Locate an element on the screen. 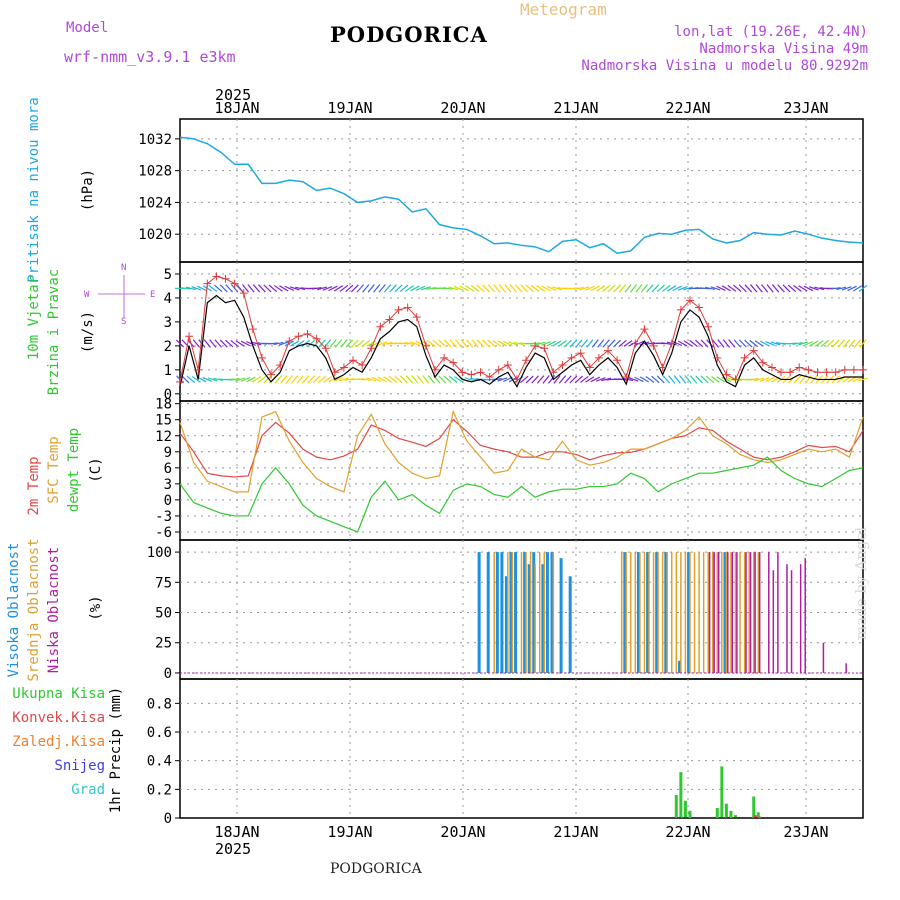 This screenshot has height=900, width=900. lonlat-label: lon,lat (19.26E, 42.4N) is located at coordinates (771, 32).